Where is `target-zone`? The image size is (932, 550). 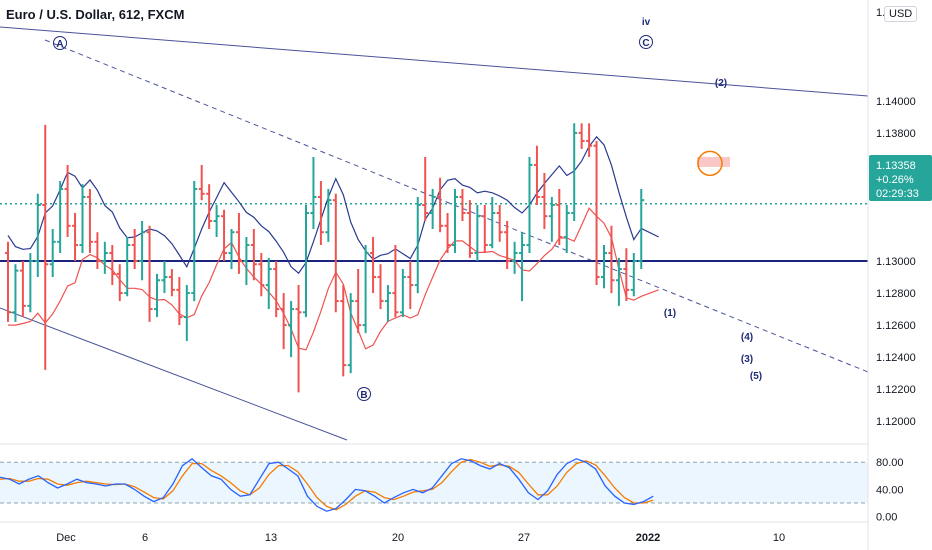
target-zone is located at coordinates (713, 161).